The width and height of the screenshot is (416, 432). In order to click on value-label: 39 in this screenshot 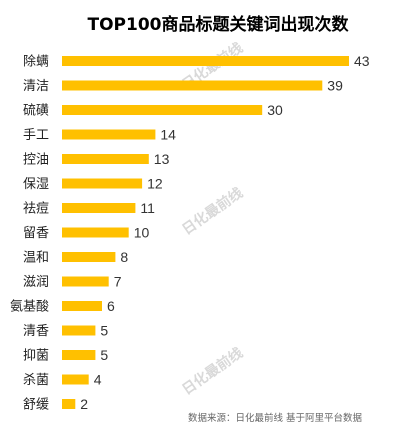, I will do `click(335, 86)`.